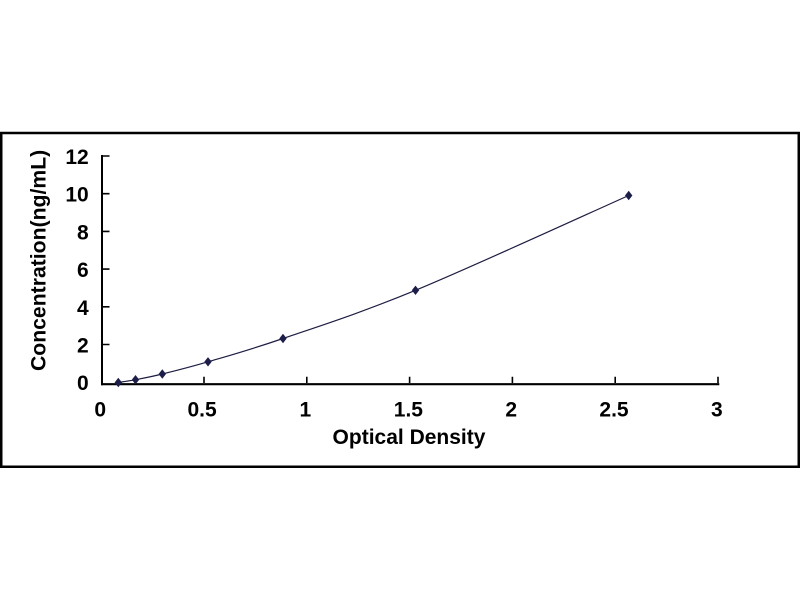 Image resolution: width=800 pixels, height=600 pixels. What do you see at coordinates (39, 260) in the screenshot?
I see `svg-text: Concentration(ng/mL)` at bounding box center [39, 260].